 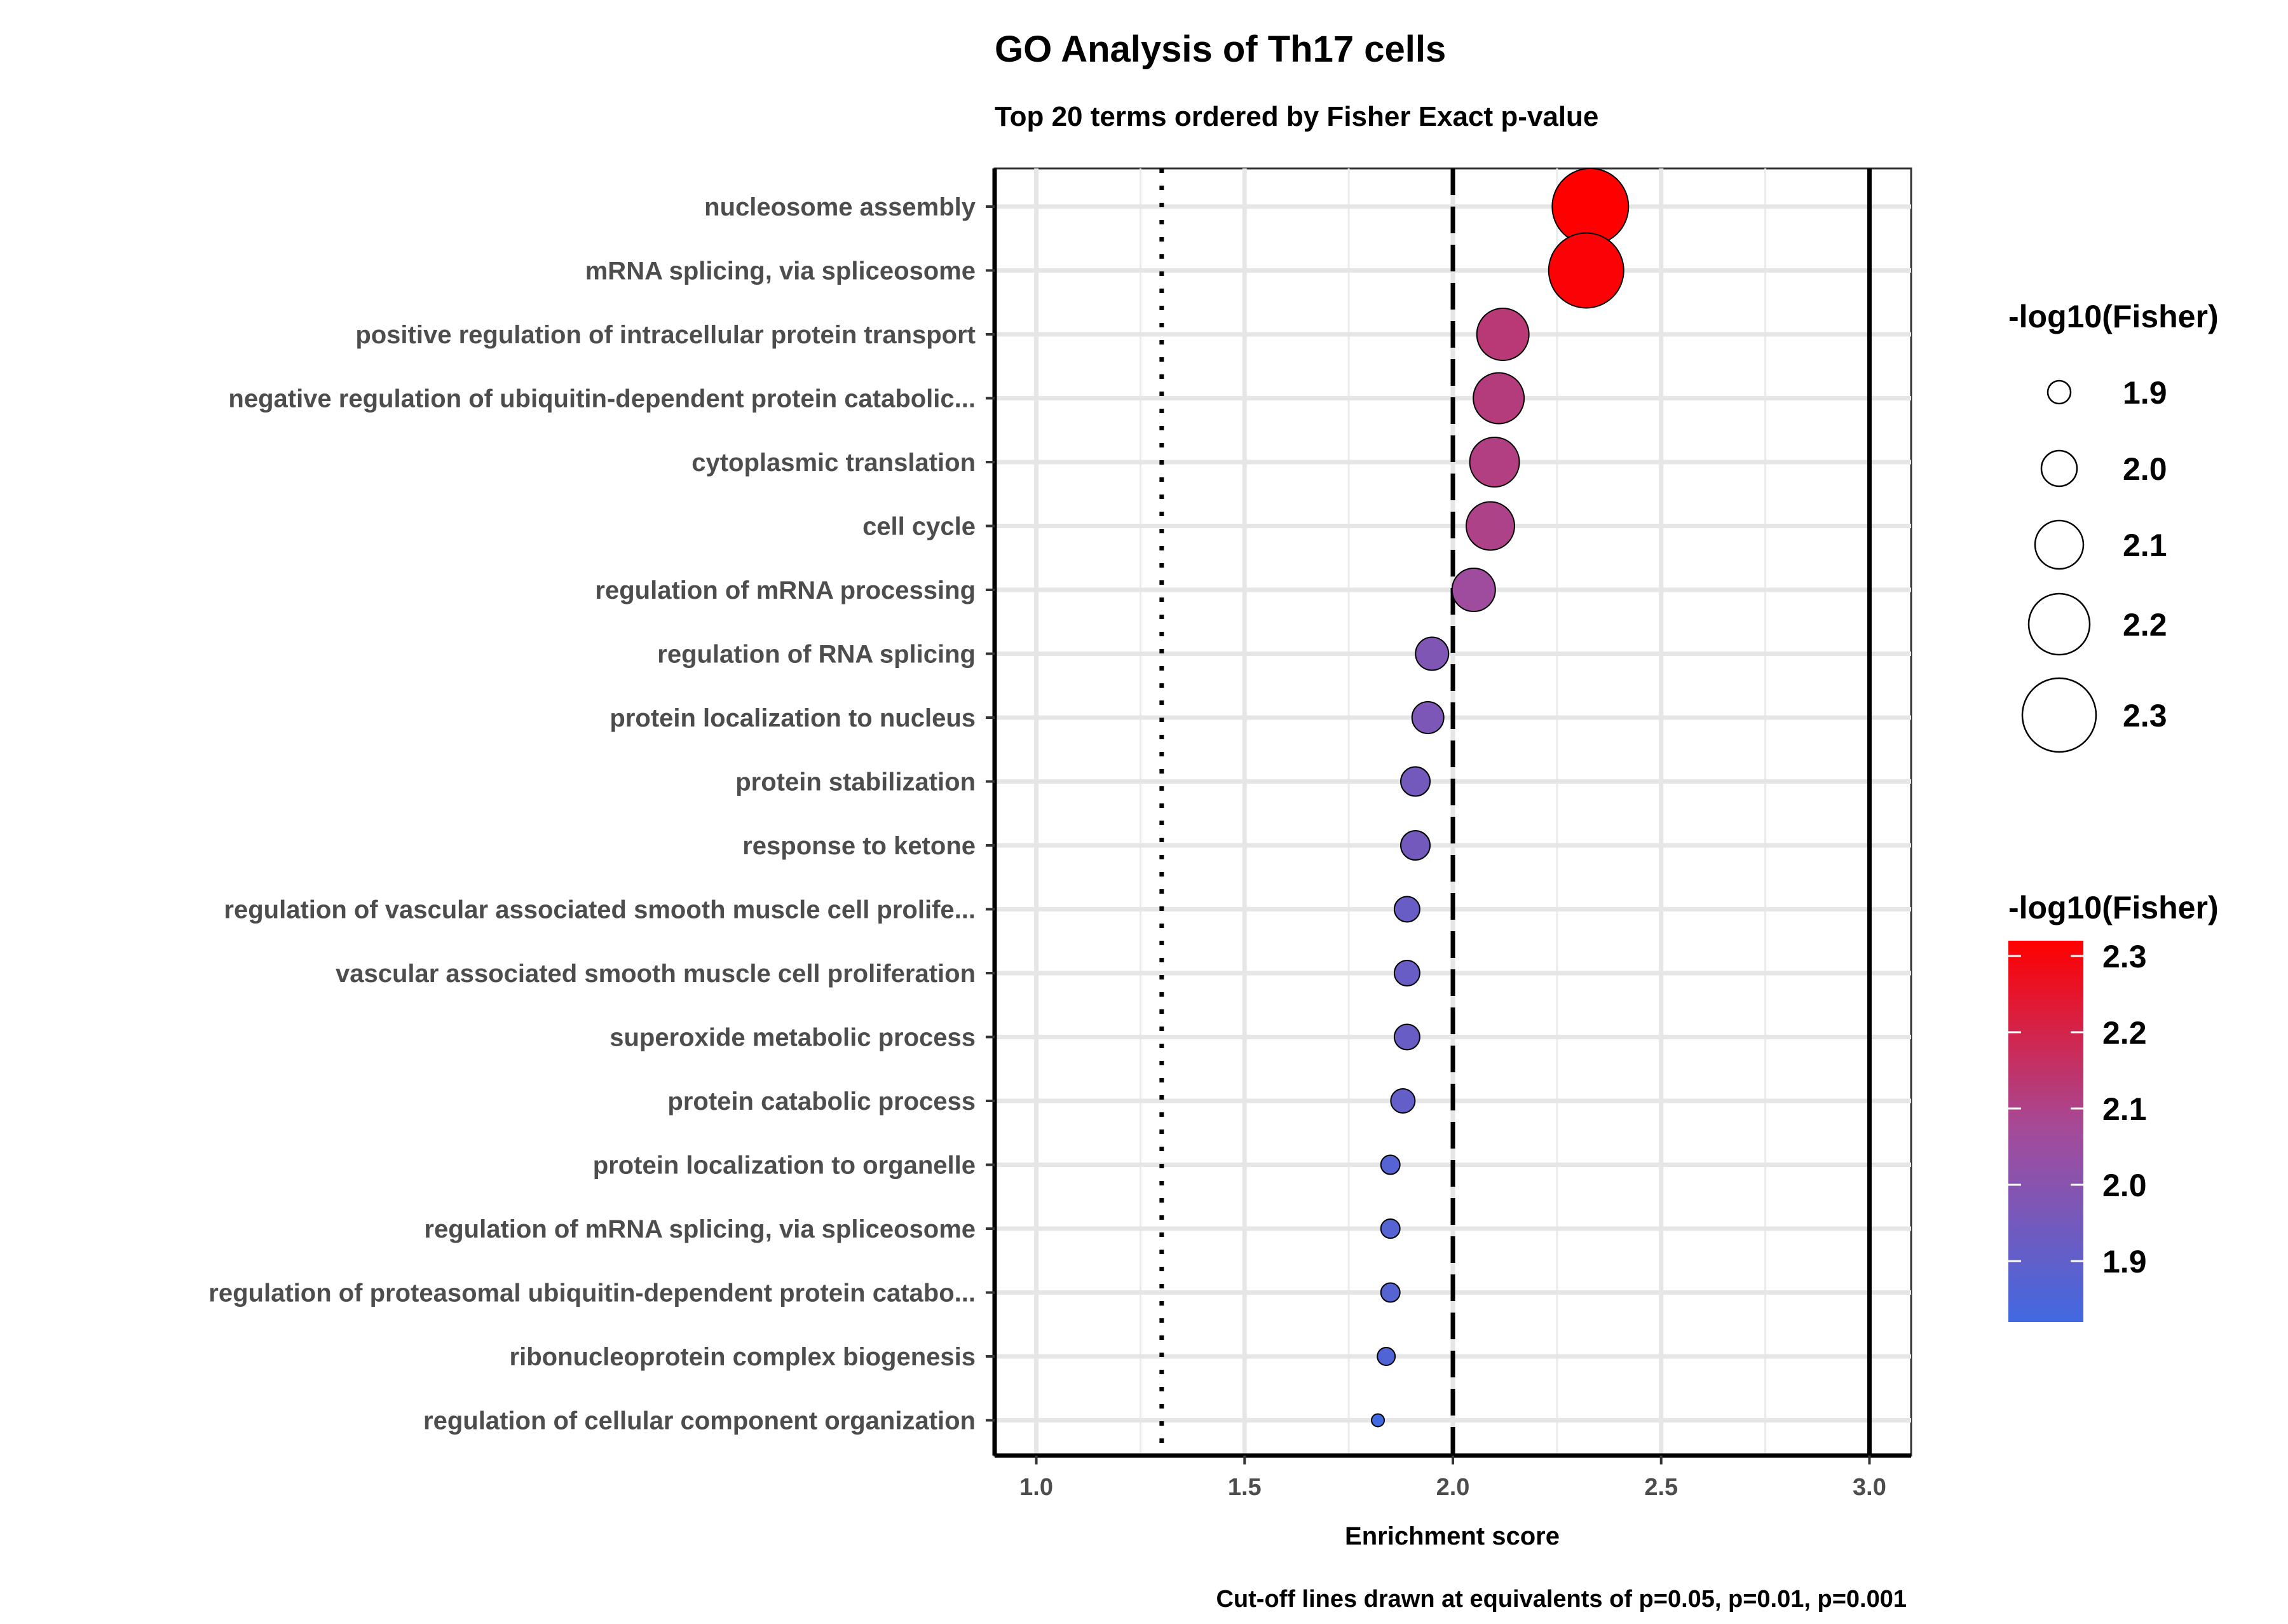 What do you see at coordinates (2145, 716) in the screenshot?
I see `size-legend-label: 2.3` at bounding box center [2145, 716].